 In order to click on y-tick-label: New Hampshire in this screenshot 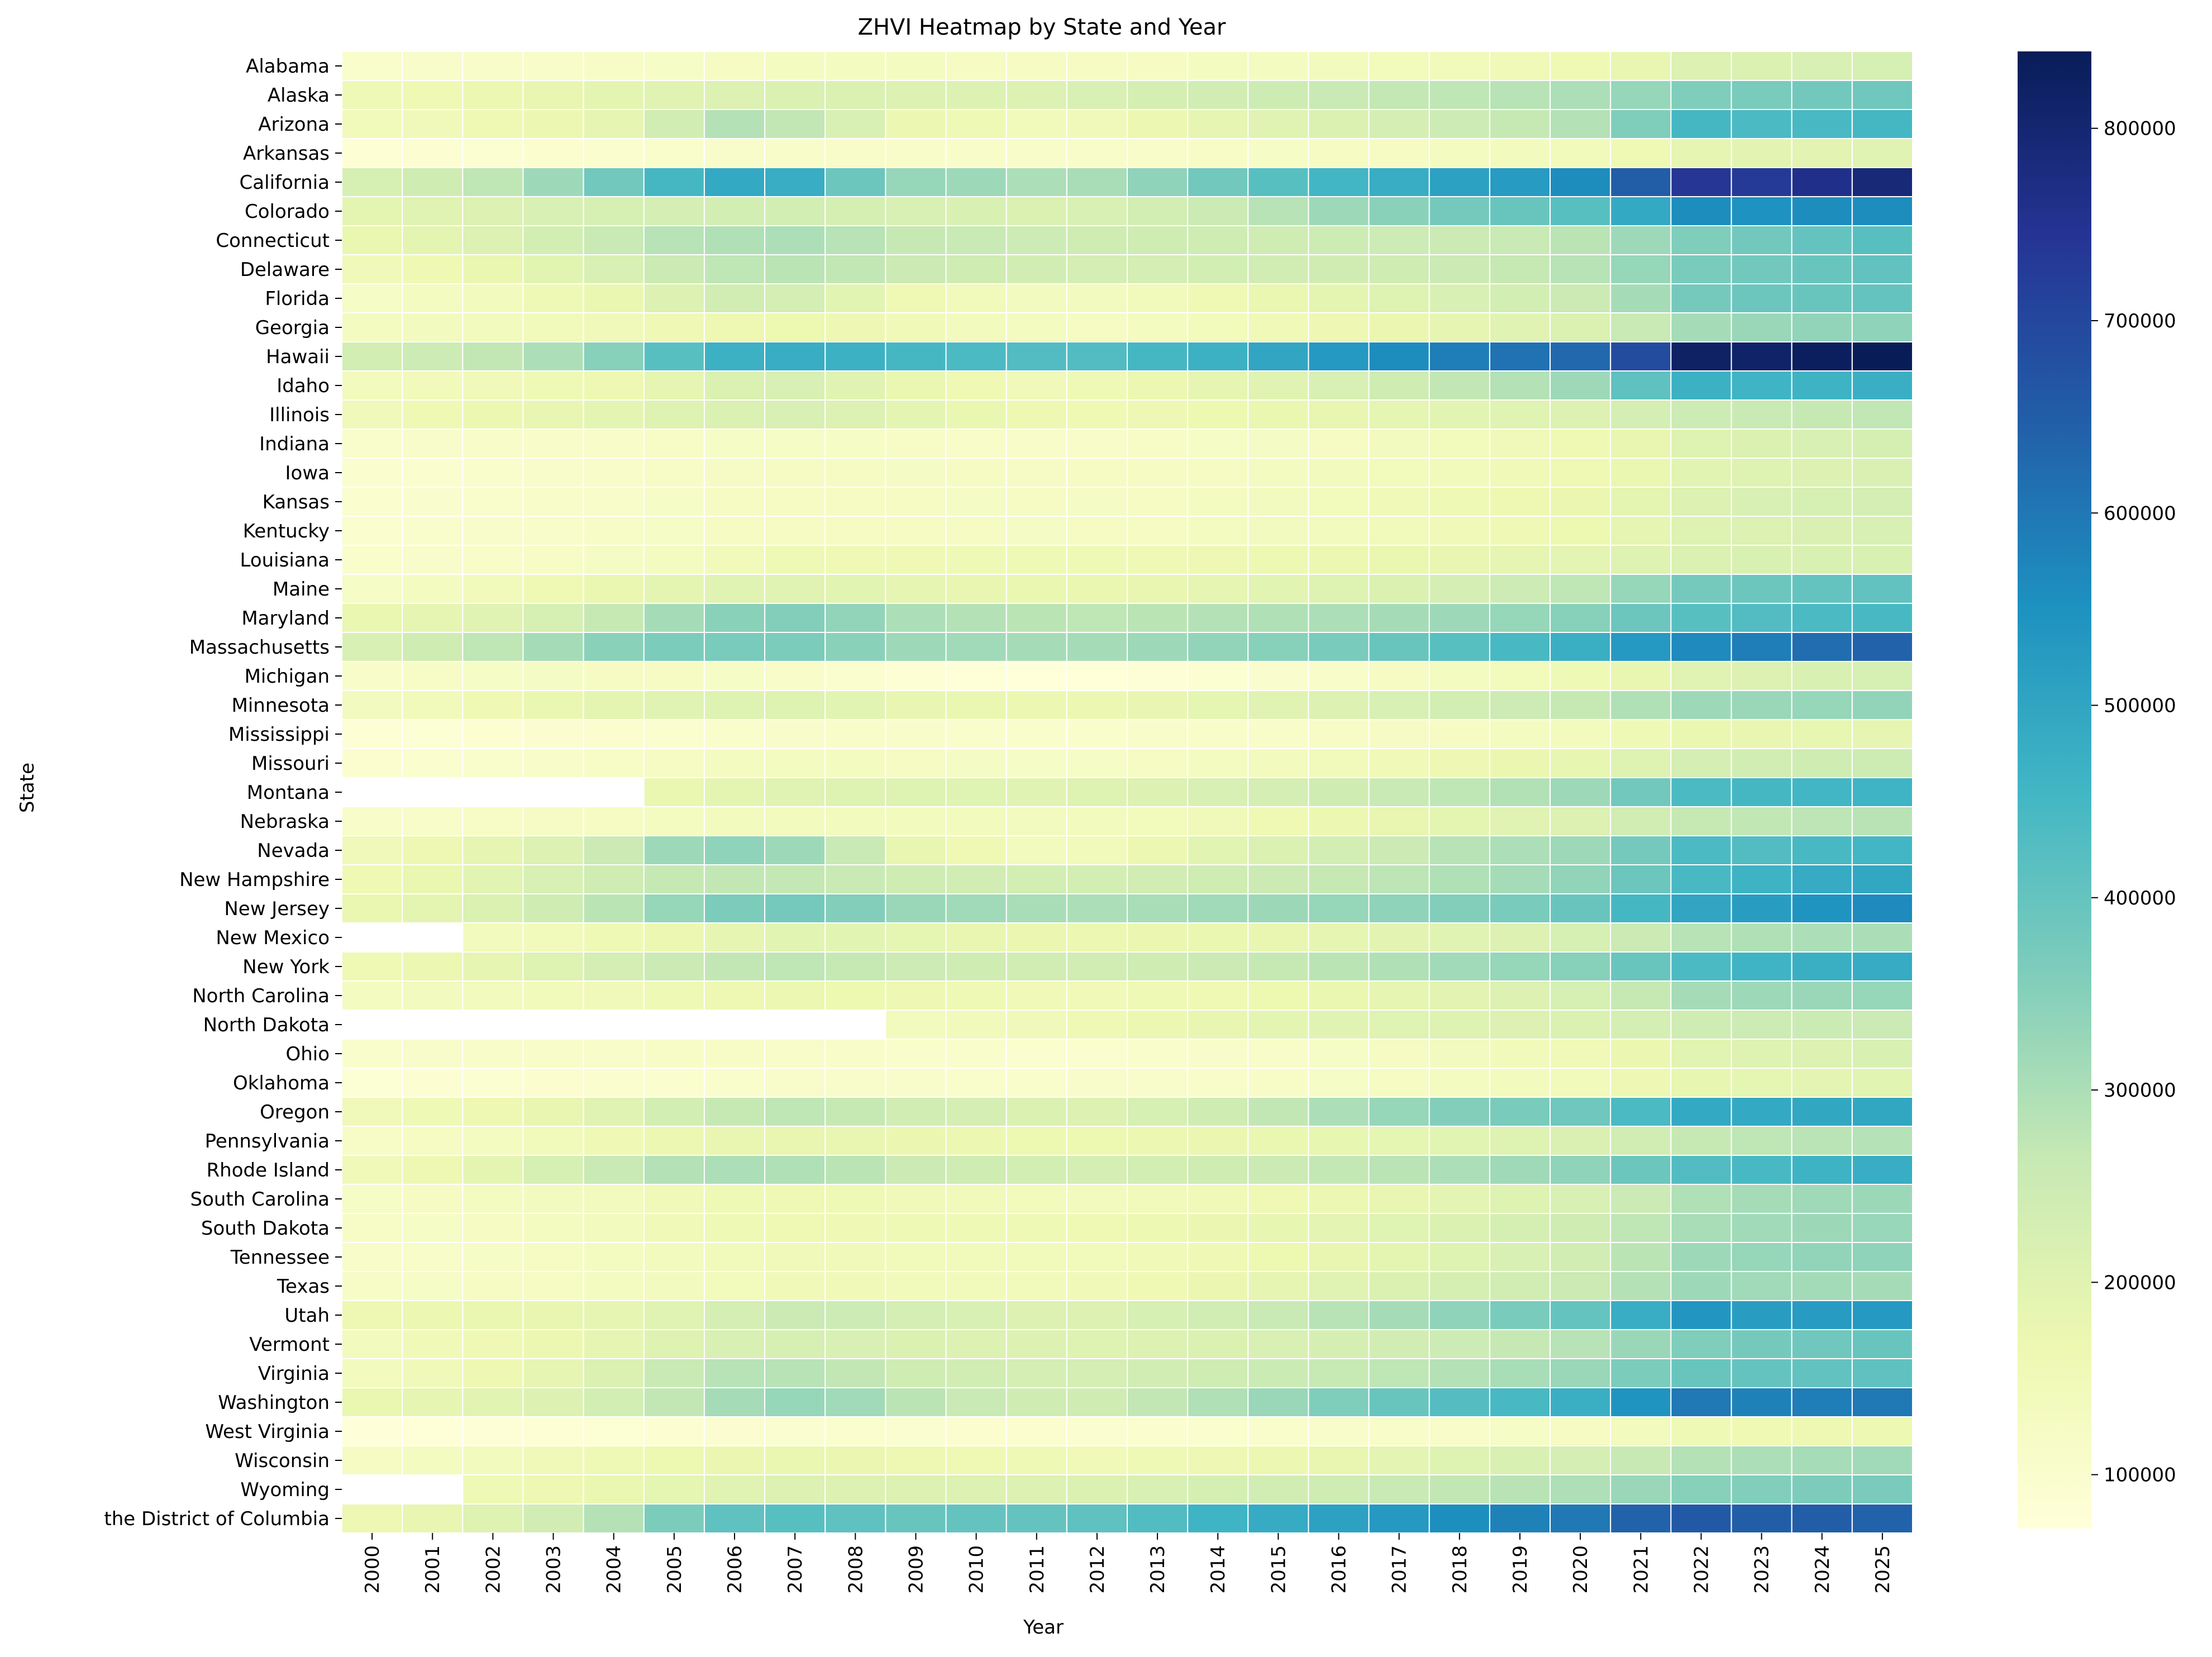, I will do `click(255, 880)`.